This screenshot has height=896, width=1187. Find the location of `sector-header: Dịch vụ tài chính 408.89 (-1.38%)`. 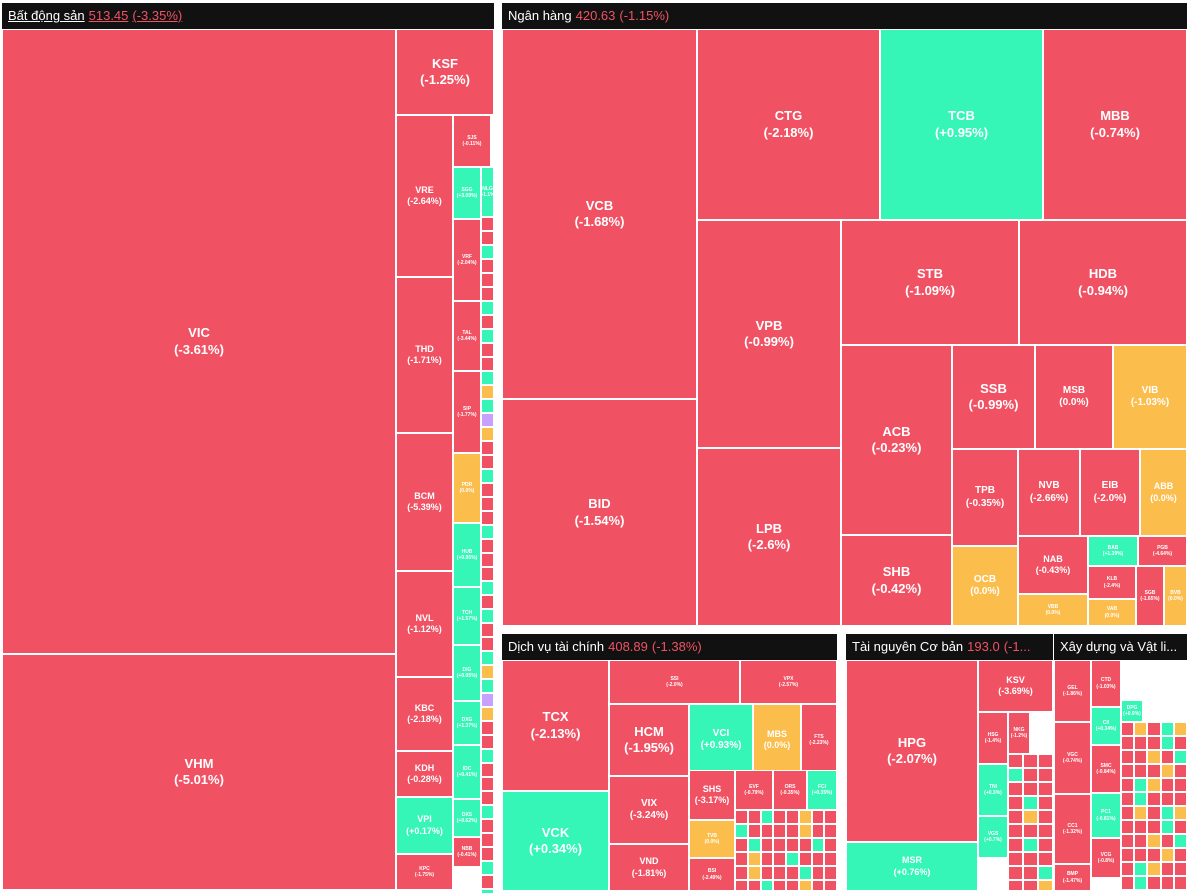

sector-header: Dịch vụ tài chính 408.89 (-1.38%) is located at coordinates (669, 647).